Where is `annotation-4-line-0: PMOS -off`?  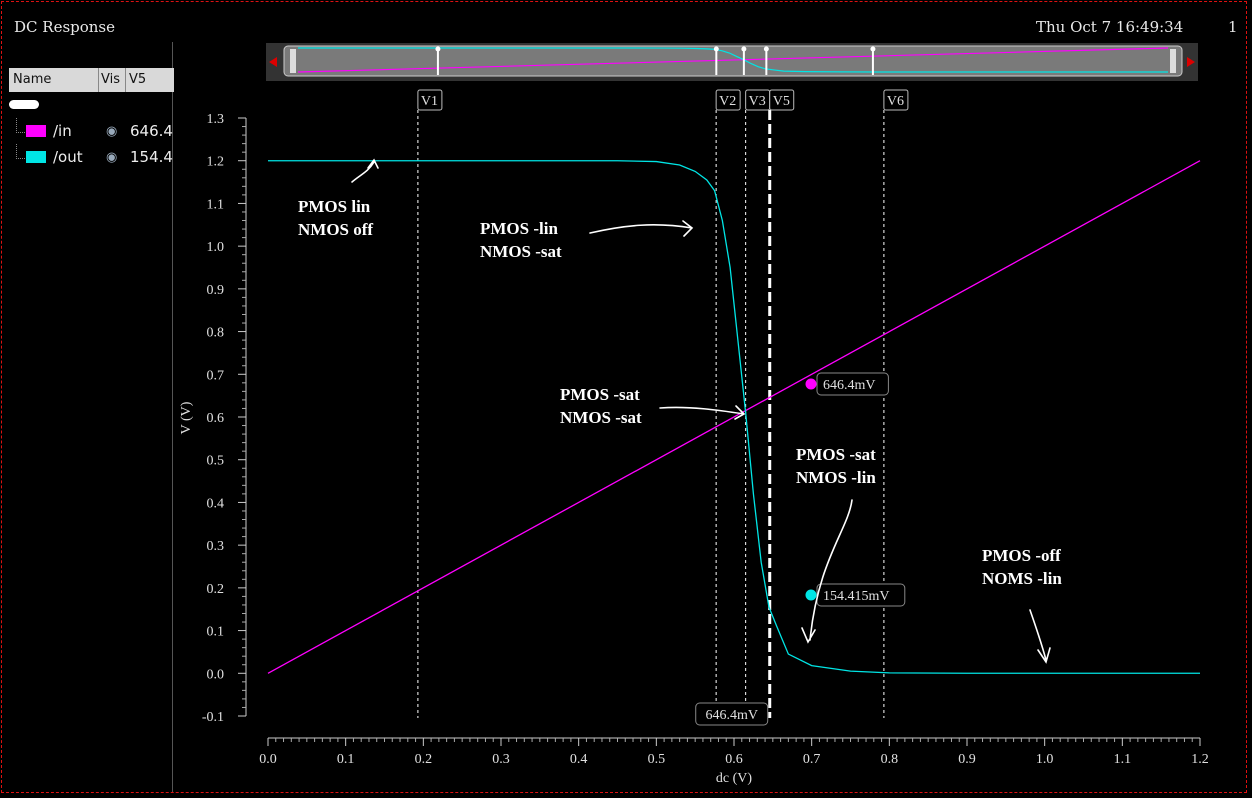 annotation-4-line-0: PMOS -off is located at coordinates (1021, 555).